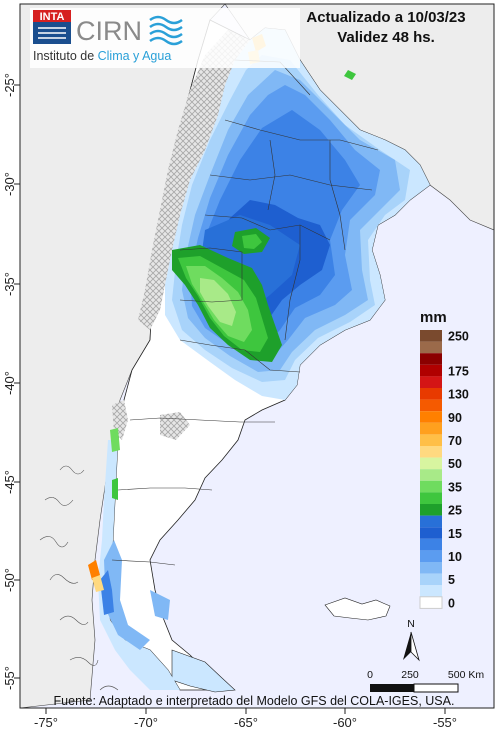 The width and height of the screenshot is (499, 732). I want to click on tierra-del-fuego, so click(203, 671).